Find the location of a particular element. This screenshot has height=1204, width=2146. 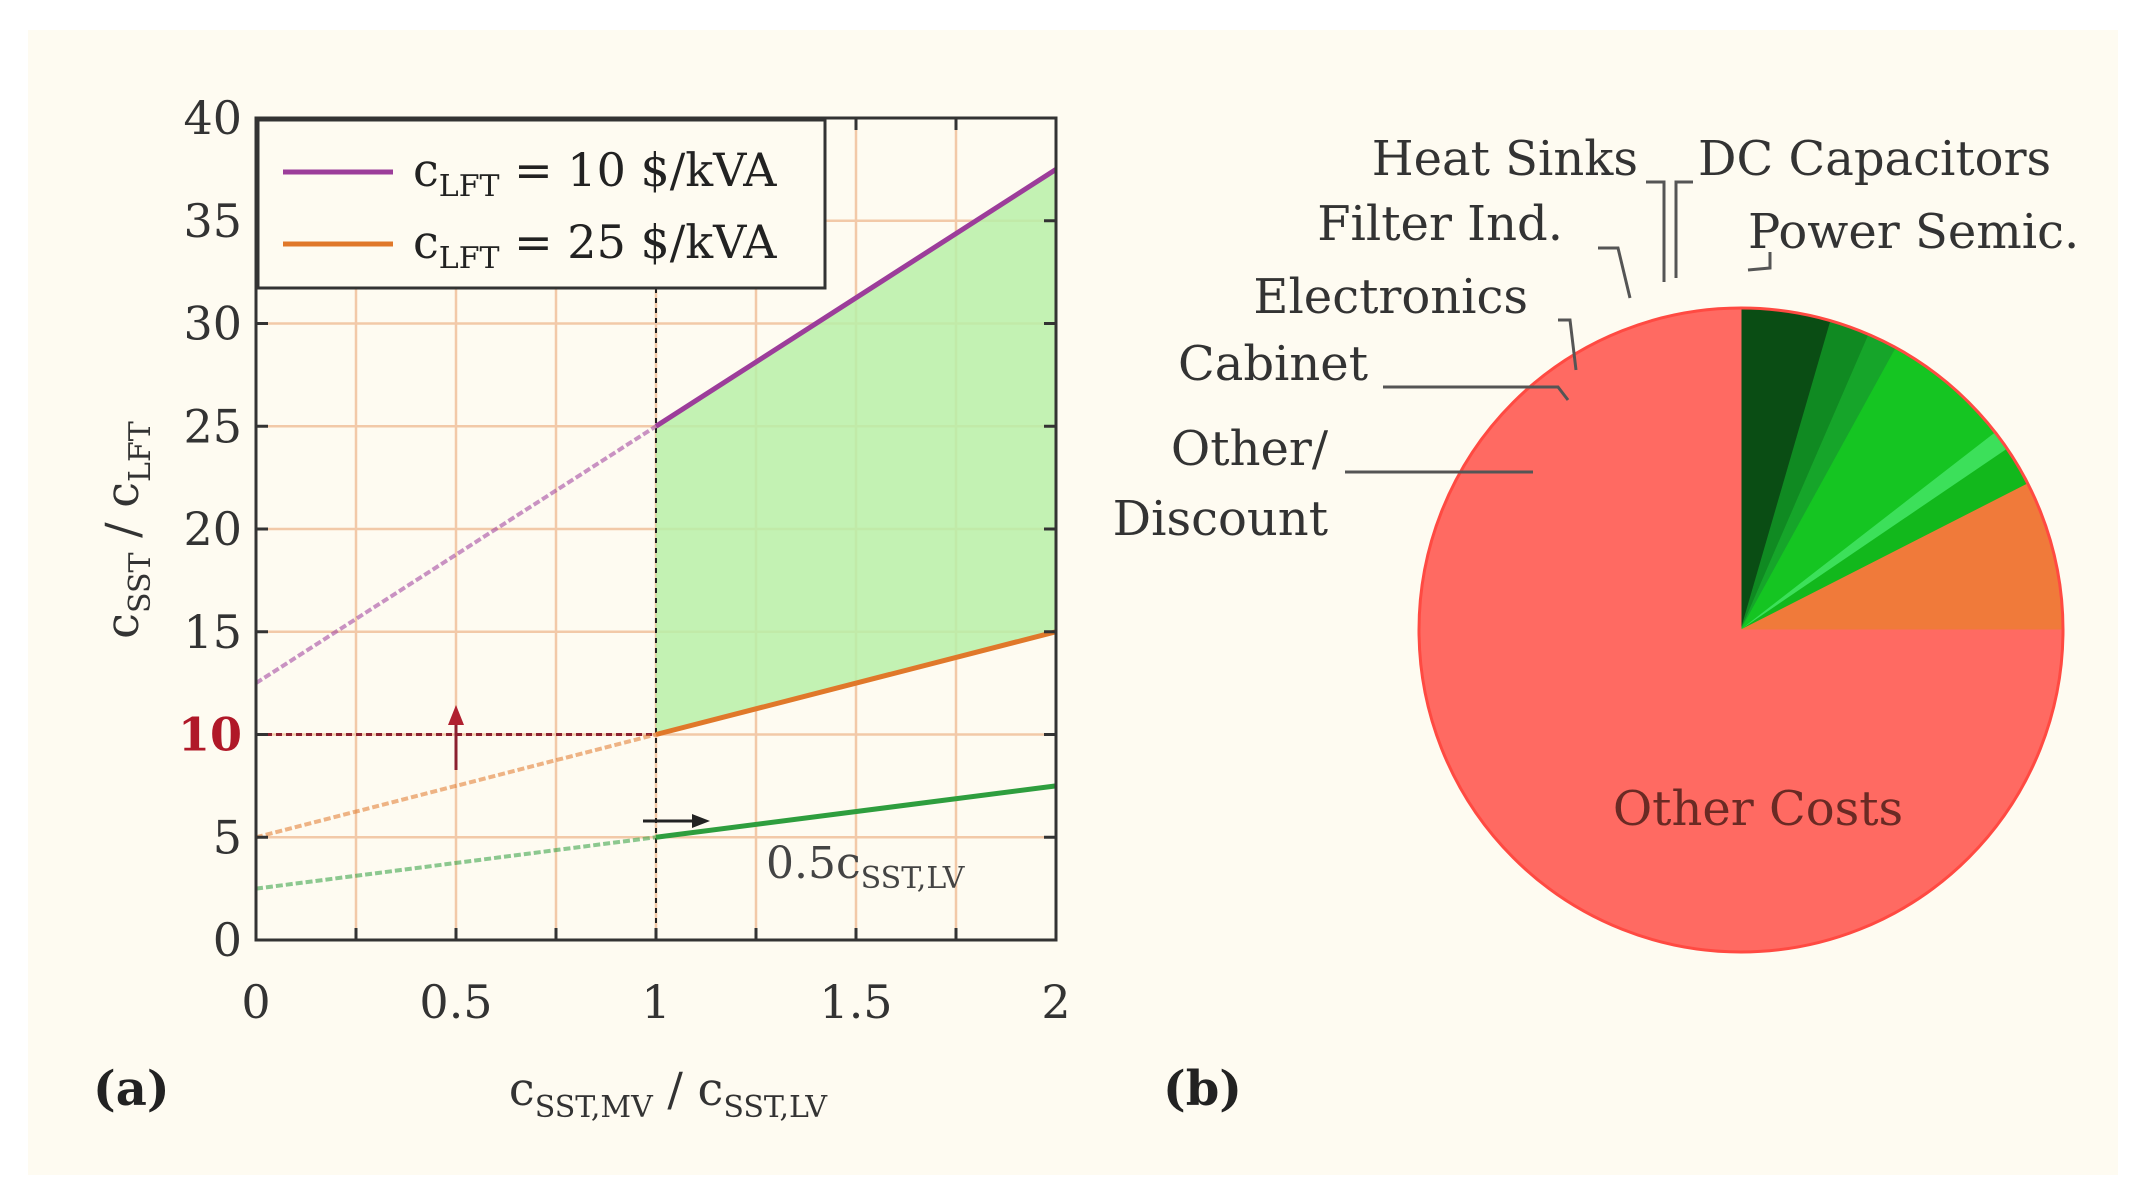

x-axis-title: cSST,MV / cSST,LV is located at coordinates (668, 1093).